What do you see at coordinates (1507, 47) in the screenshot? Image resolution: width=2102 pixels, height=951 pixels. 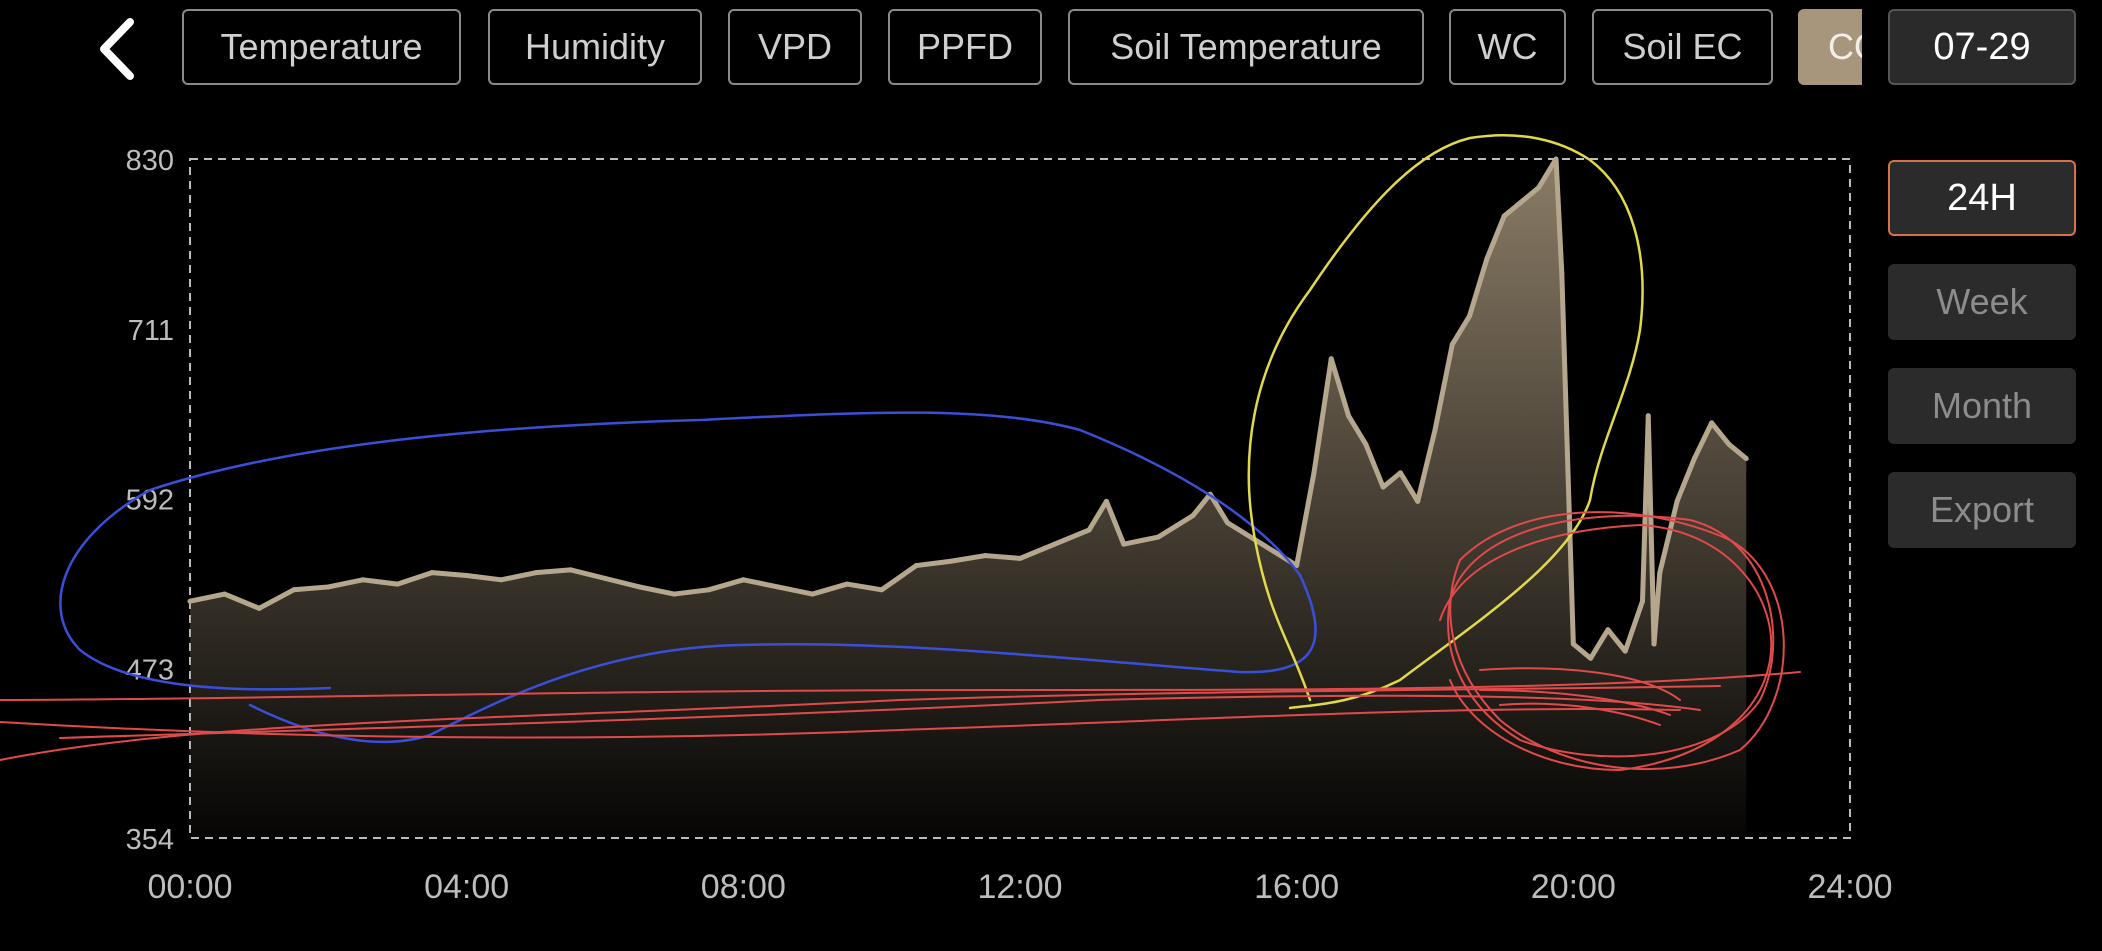 I see `tab-wc: WC` at bounding box center [1507, 47].